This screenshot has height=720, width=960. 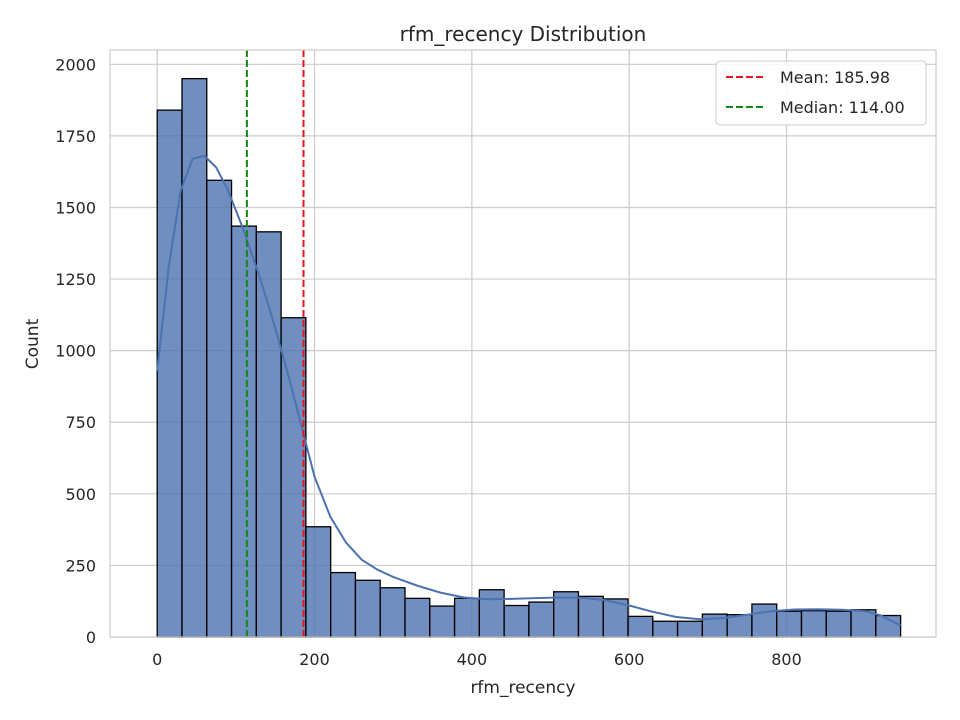 What do you see at coordinates (80, 565) in the screenshot?
I see `y-tick-label: 250` at bounding box center [80, 565].